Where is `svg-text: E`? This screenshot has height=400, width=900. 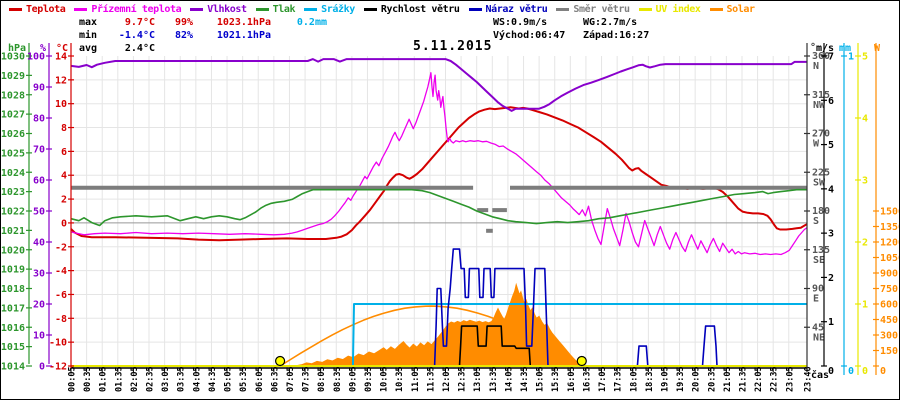
svg-text: E is located at coordinates (816, 299).